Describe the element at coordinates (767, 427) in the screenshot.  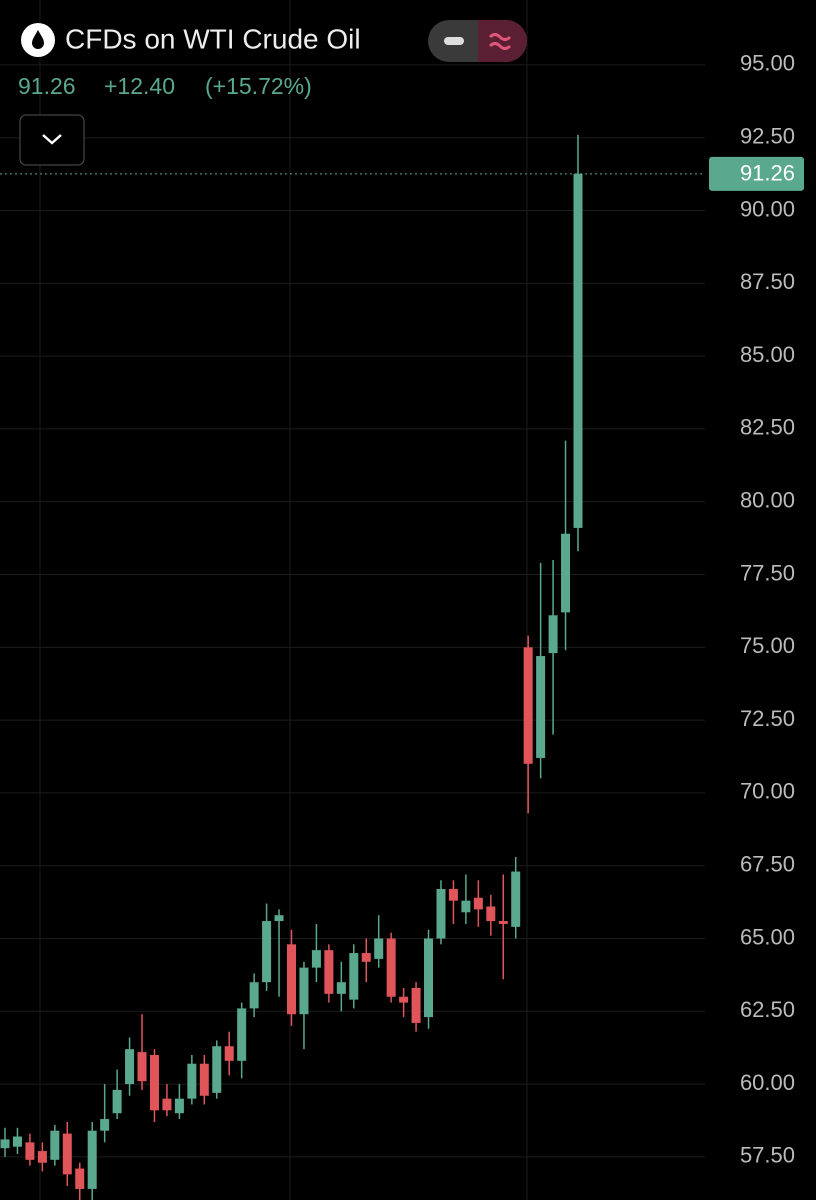
I see `y-tick-label: 82.50` at that location.